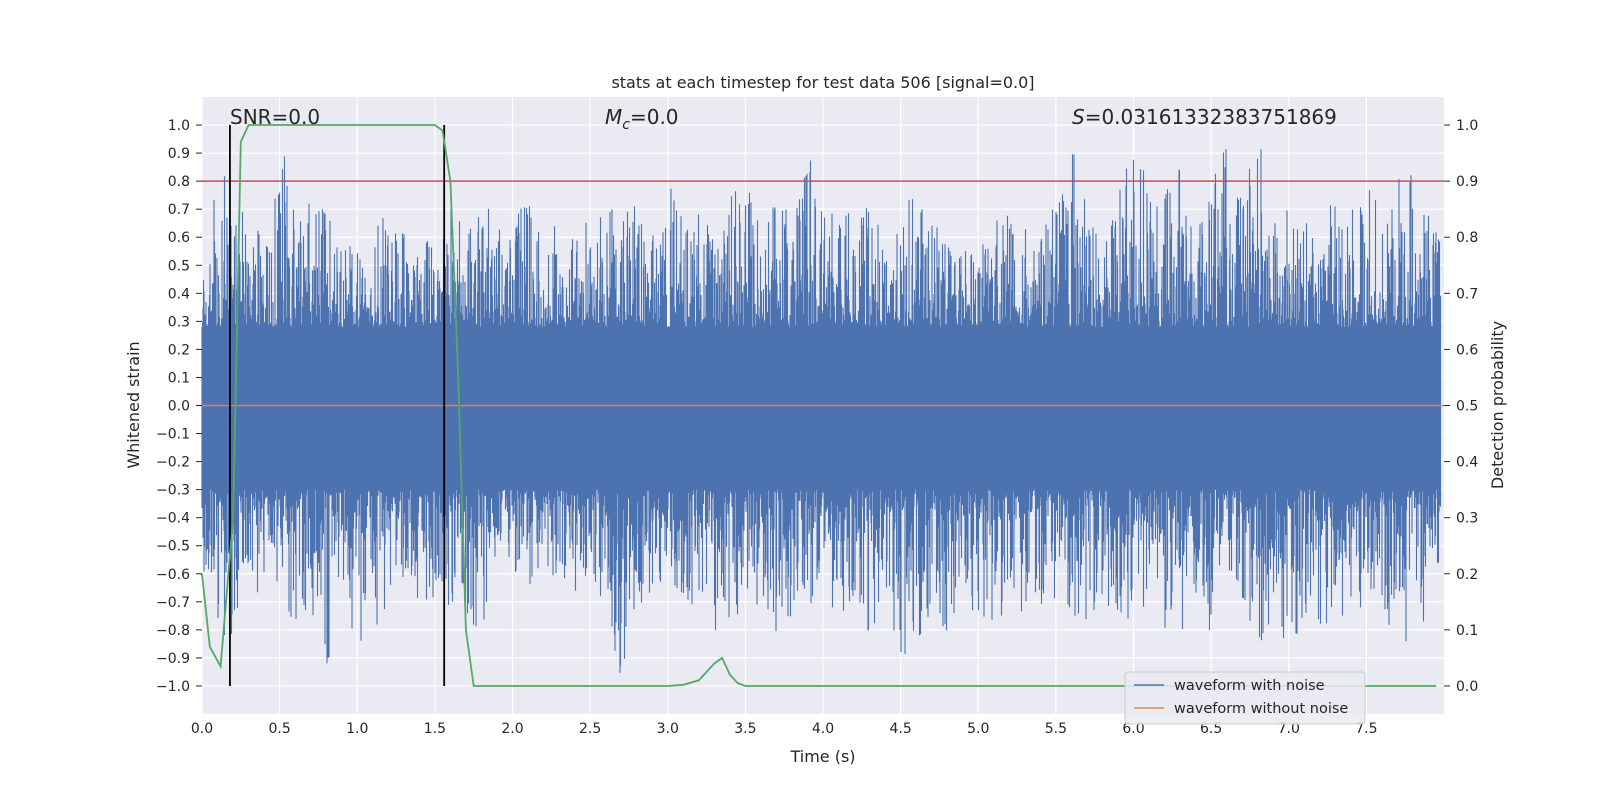 This screenshot has height=800, width=1600. I want to click on x-tick-label: 1.0, so click(357, 729).